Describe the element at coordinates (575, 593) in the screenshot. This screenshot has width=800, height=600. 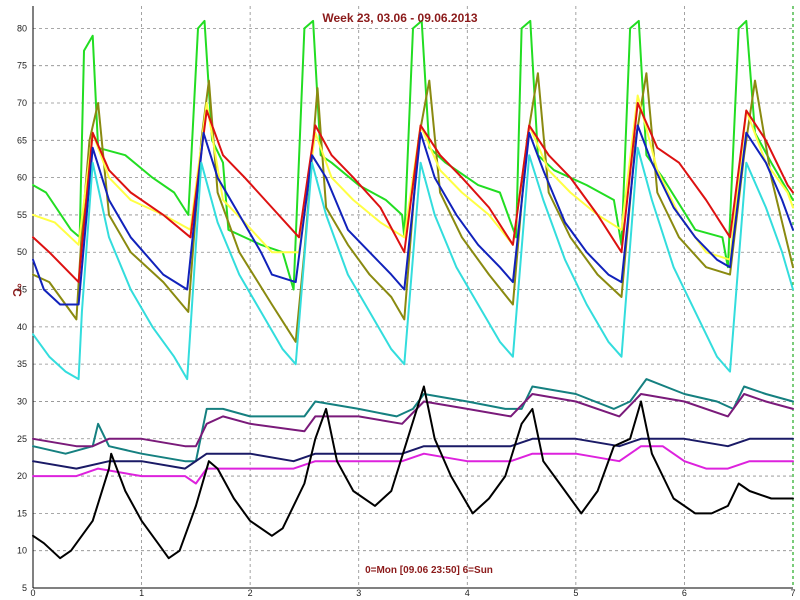
I see `x-tick-label: 5` at that location.